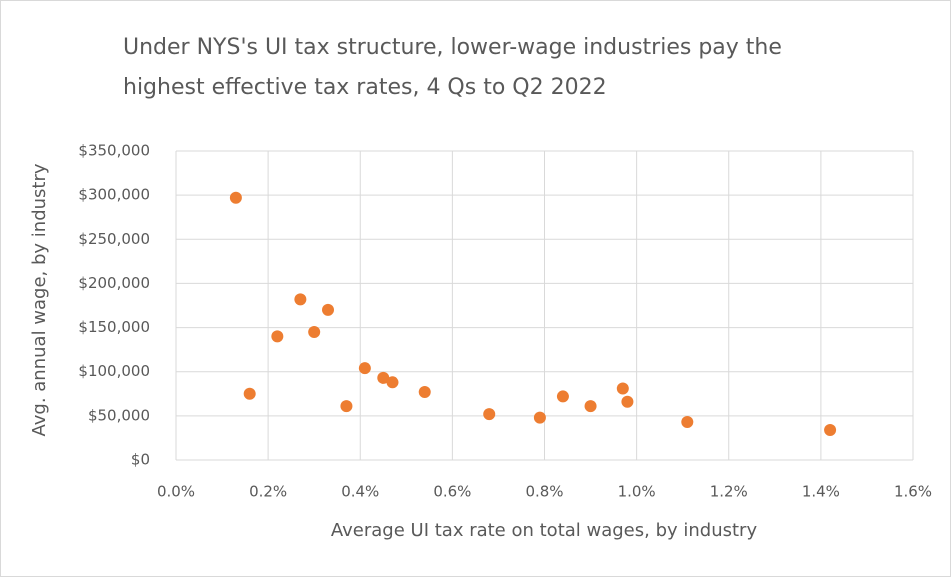 The image size is (951, 577). Describe the element at coordinates (119, 415) in the screenshot. I see `y-tick-label: $50,000` at that location.